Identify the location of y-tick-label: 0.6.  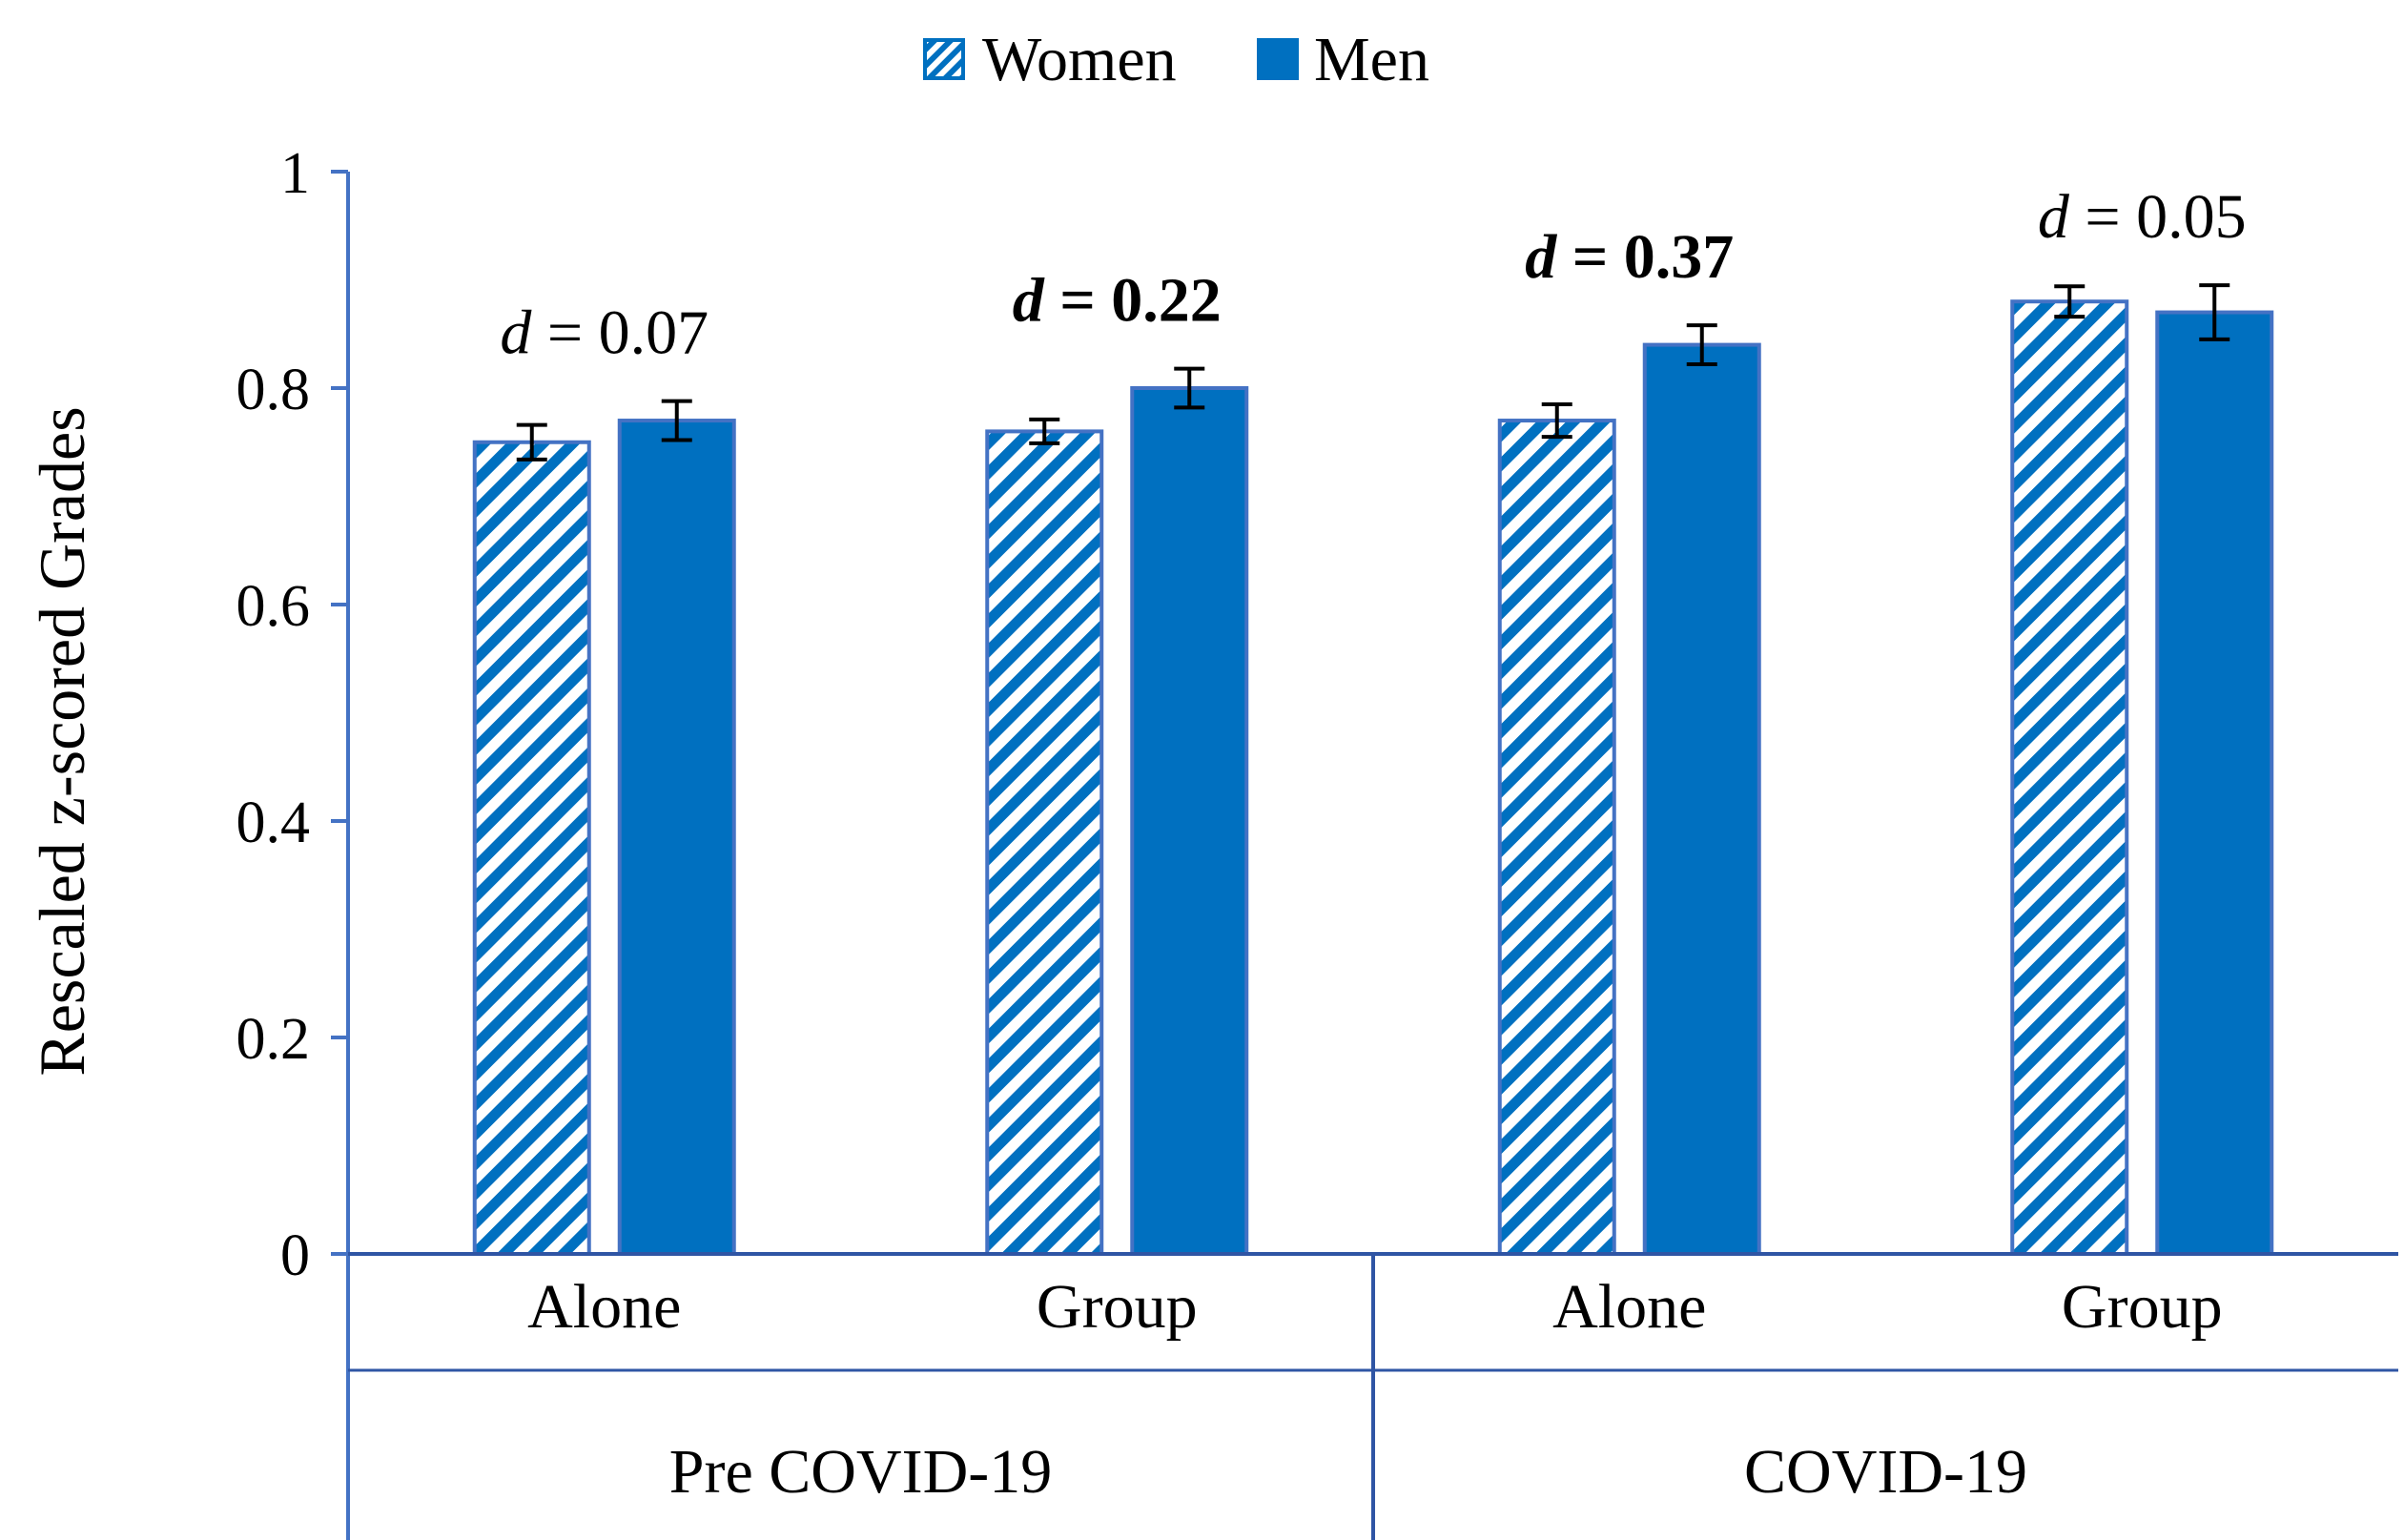
(273, 606).